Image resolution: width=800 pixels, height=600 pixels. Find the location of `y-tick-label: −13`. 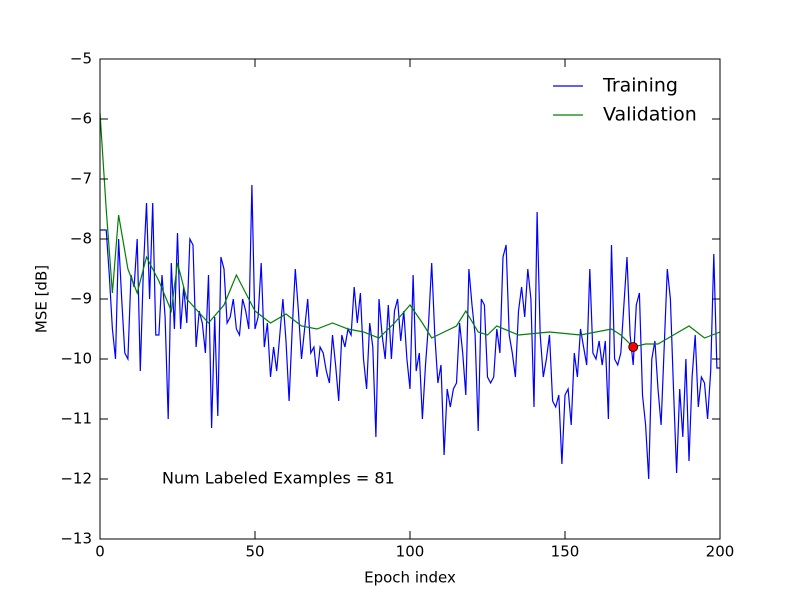

y-tick-label: −13 is located at coordinates (76, 539).